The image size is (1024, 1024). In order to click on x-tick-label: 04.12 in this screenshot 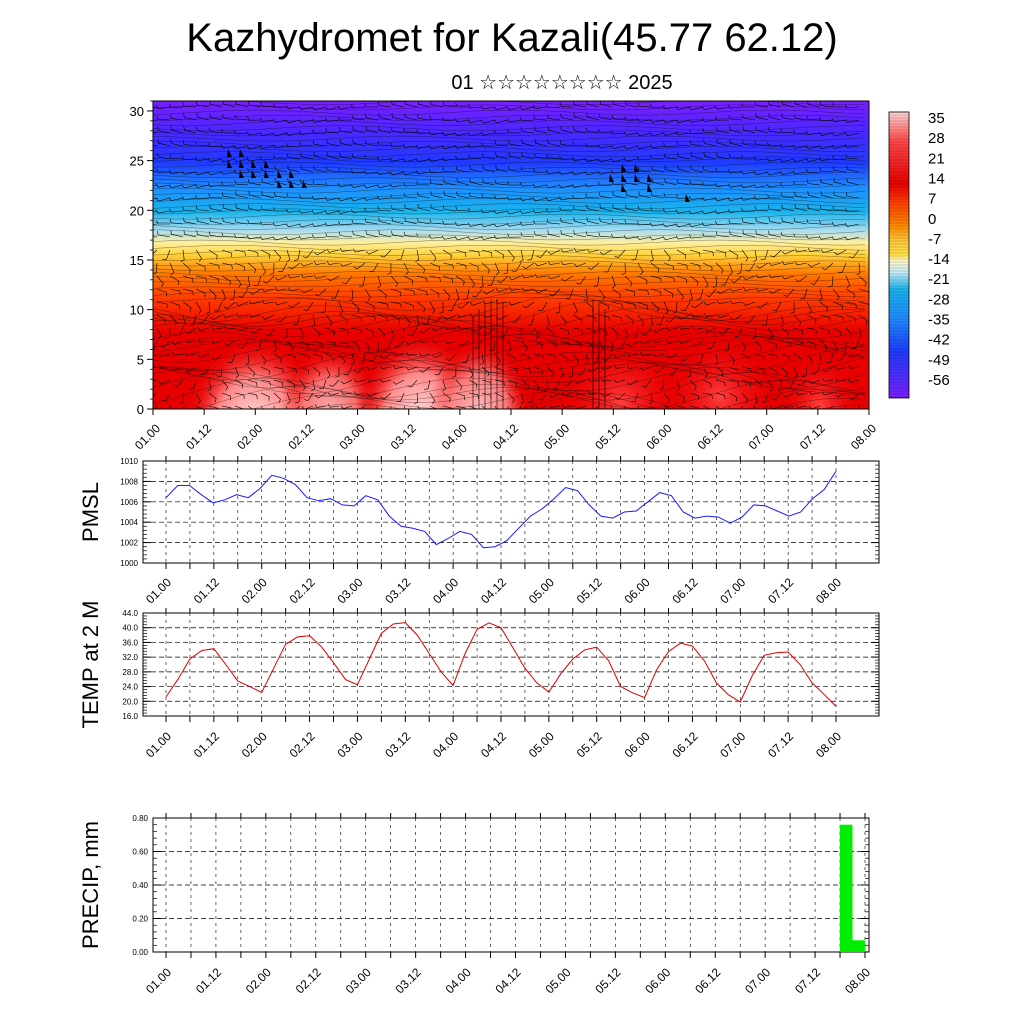, I will do `click(493, 744)`.